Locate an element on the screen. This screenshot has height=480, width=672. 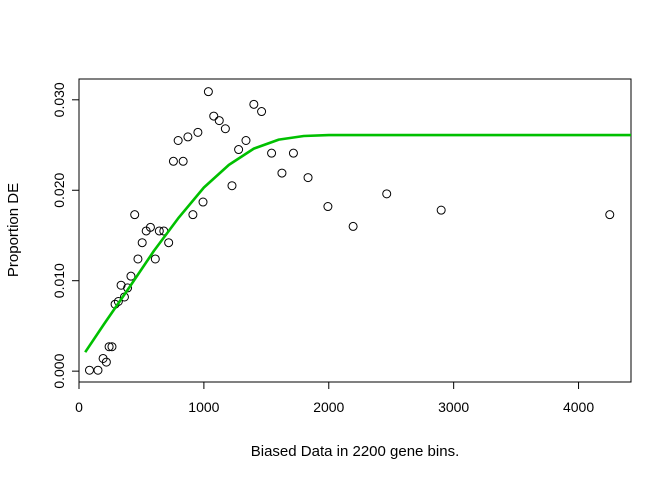
y-tick-label: 0.030 is located at coordinates (59, 99).